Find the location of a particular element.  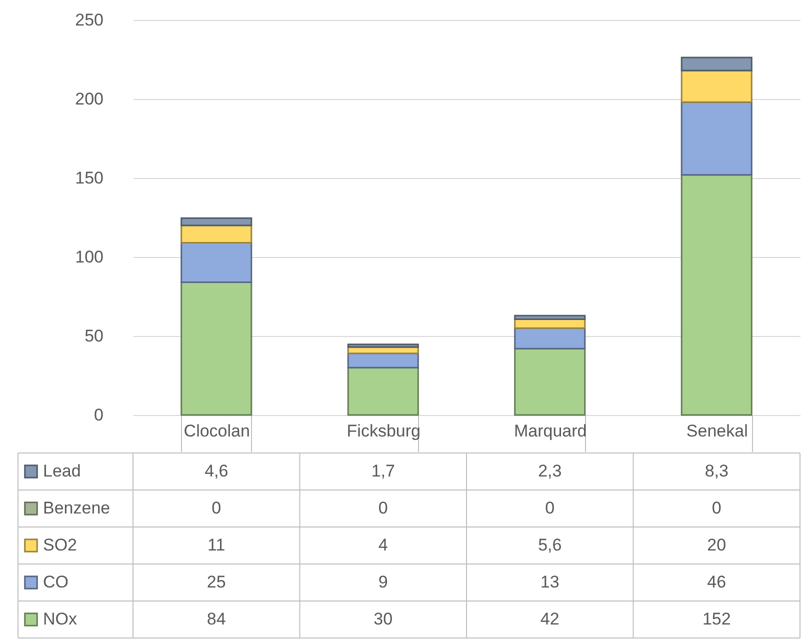

data-label: 20 is located at coordinates (716, 545).